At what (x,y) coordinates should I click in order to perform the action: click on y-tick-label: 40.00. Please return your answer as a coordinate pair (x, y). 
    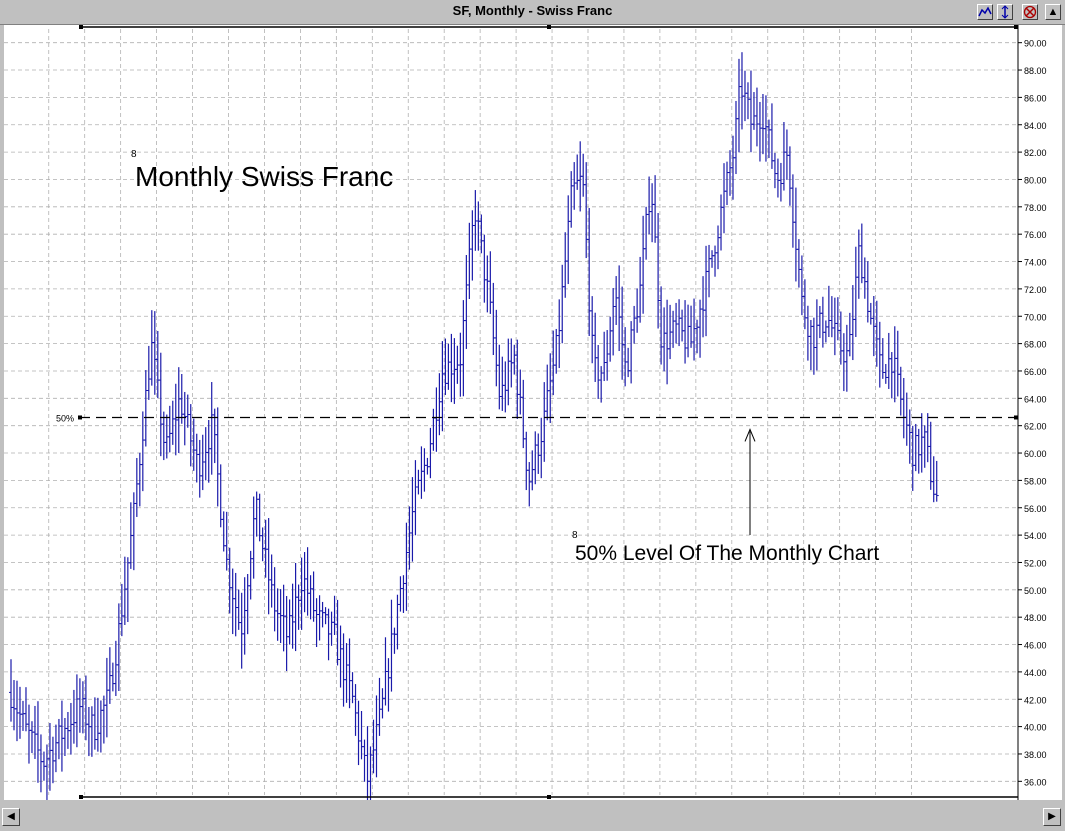
    Looking at the image, I should click on (1035, 728).